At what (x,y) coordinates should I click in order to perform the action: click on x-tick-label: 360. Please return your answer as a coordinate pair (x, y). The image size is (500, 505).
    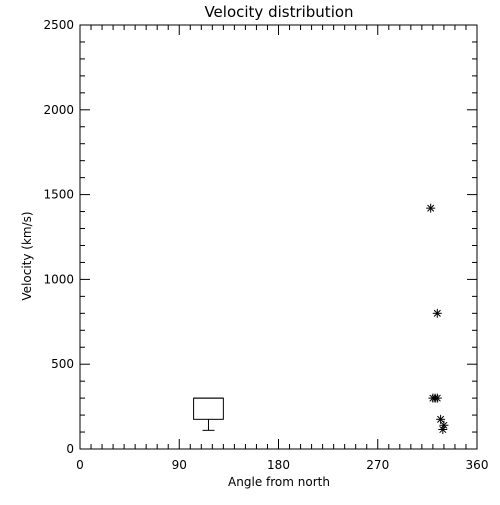
    Looking at the image, I should click on (477, 465).